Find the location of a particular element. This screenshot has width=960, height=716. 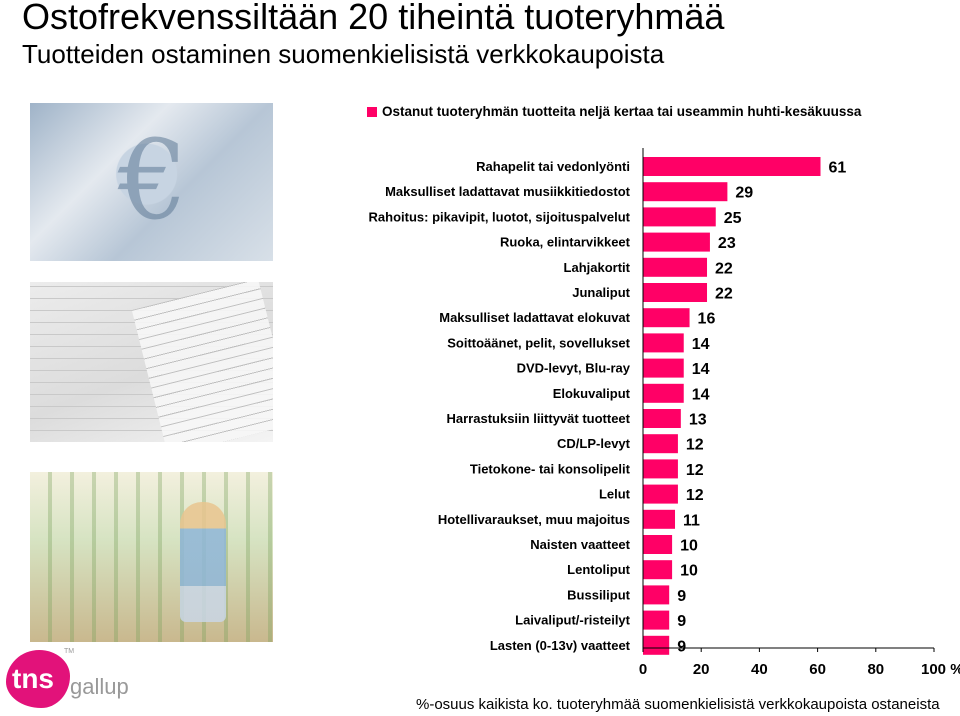

category-label: Ruoka, elintarvikkeet is located at coordinates (565, 242).